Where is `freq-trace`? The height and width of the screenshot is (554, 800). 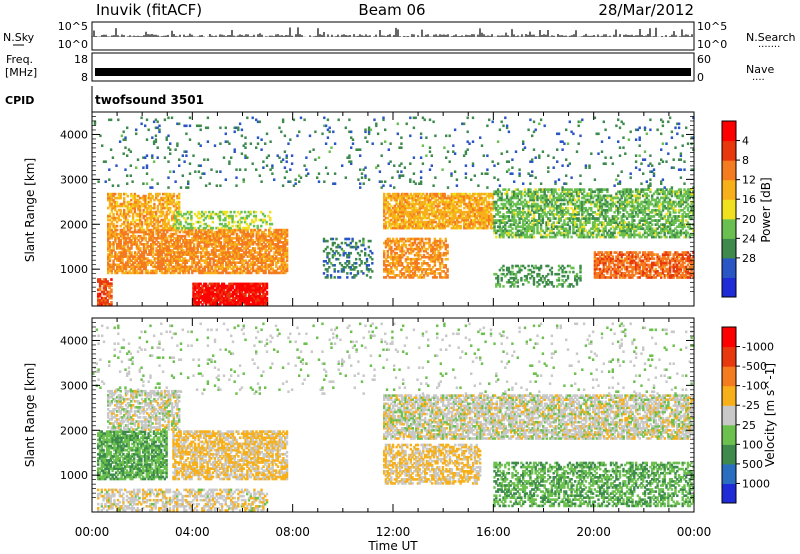
freq-trace is located at coordinates (393, 72).